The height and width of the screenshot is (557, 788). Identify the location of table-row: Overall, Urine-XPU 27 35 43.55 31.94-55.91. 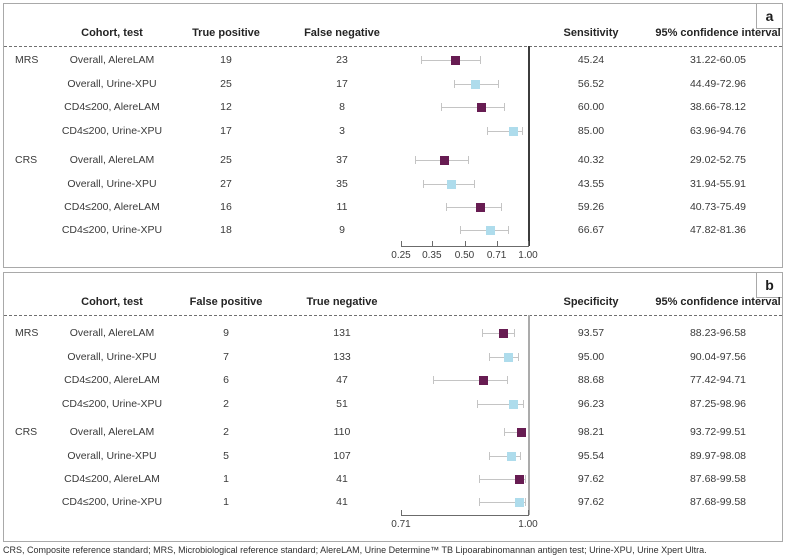
(393, 184).